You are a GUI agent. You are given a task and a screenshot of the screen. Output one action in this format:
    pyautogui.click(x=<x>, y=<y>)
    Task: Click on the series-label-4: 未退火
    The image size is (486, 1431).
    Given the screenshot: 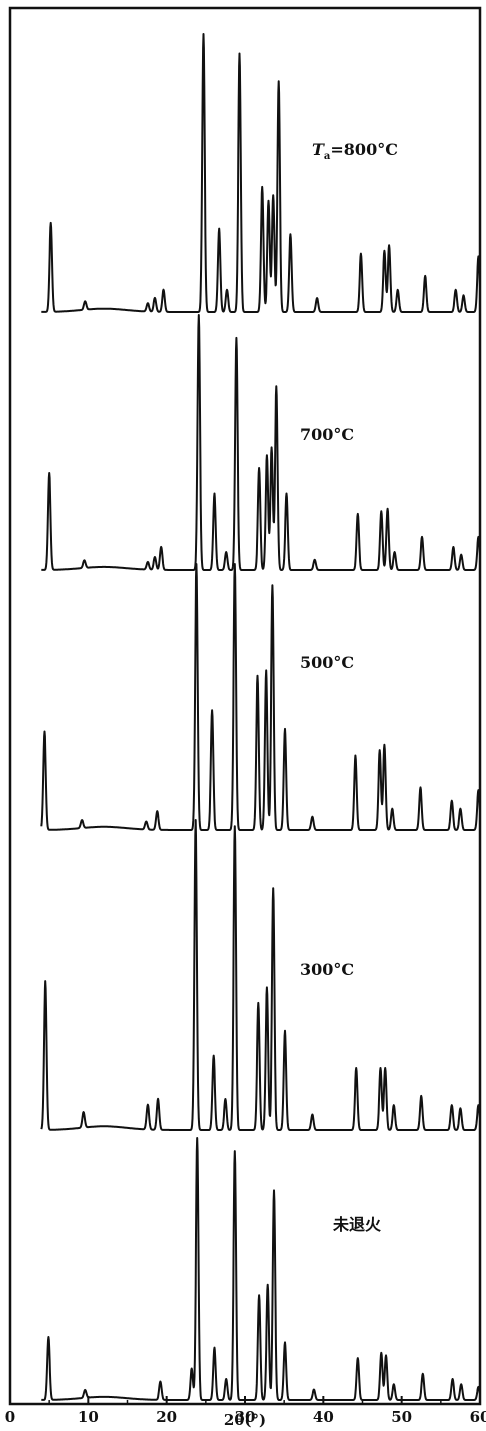 What is the action you would take?
    pyautogui.click(x=357, y=1224)
    